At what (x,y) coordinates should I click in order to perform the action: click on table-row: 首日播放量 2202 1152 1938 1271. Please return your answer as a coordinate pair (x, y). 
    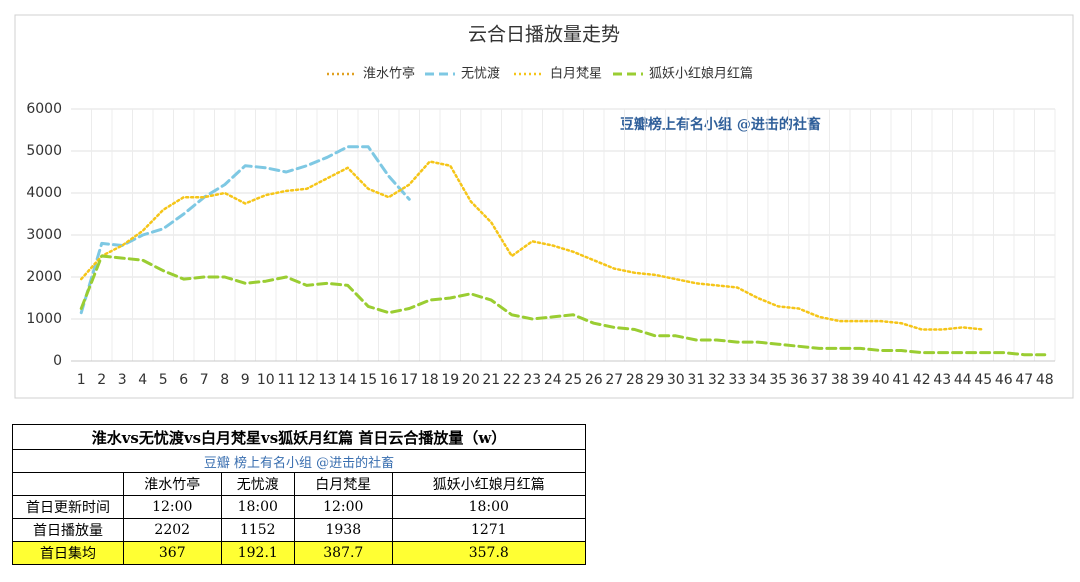
    Looking at the image, I should click on (299, 530).